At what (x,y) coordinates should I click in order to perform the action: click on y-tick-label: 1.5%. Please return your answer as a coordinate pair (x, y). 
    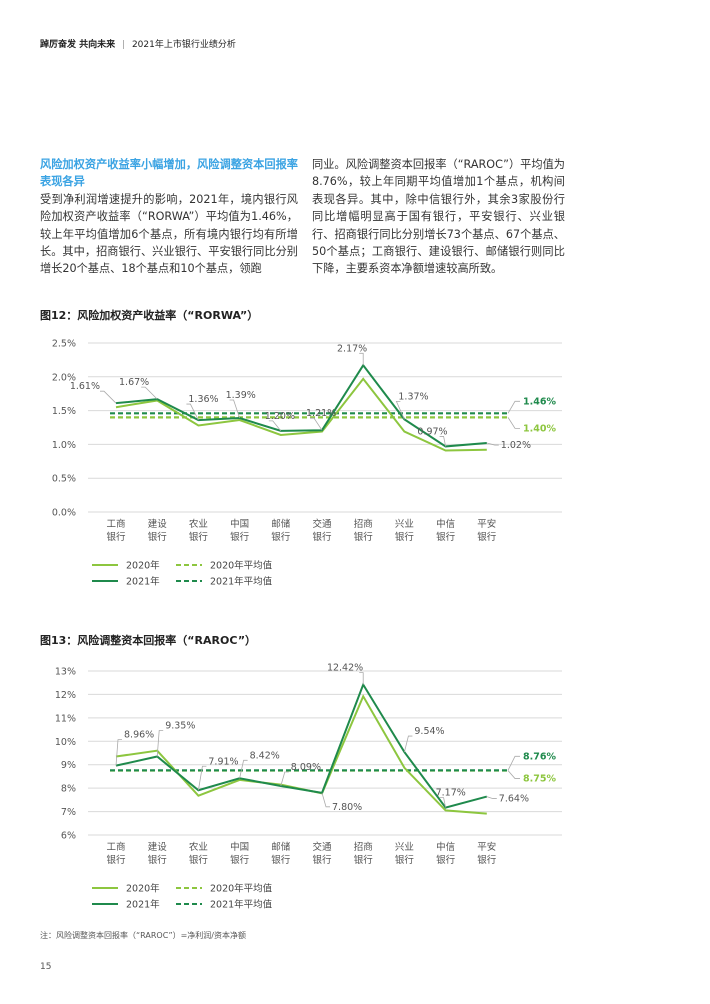
    Looking at the image, I should click on (64, 411).